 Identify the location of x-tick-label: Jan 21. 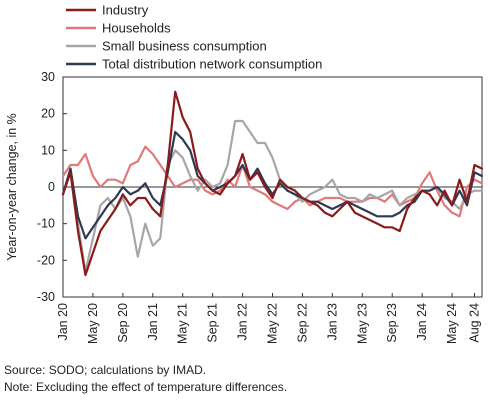
(153, 322).